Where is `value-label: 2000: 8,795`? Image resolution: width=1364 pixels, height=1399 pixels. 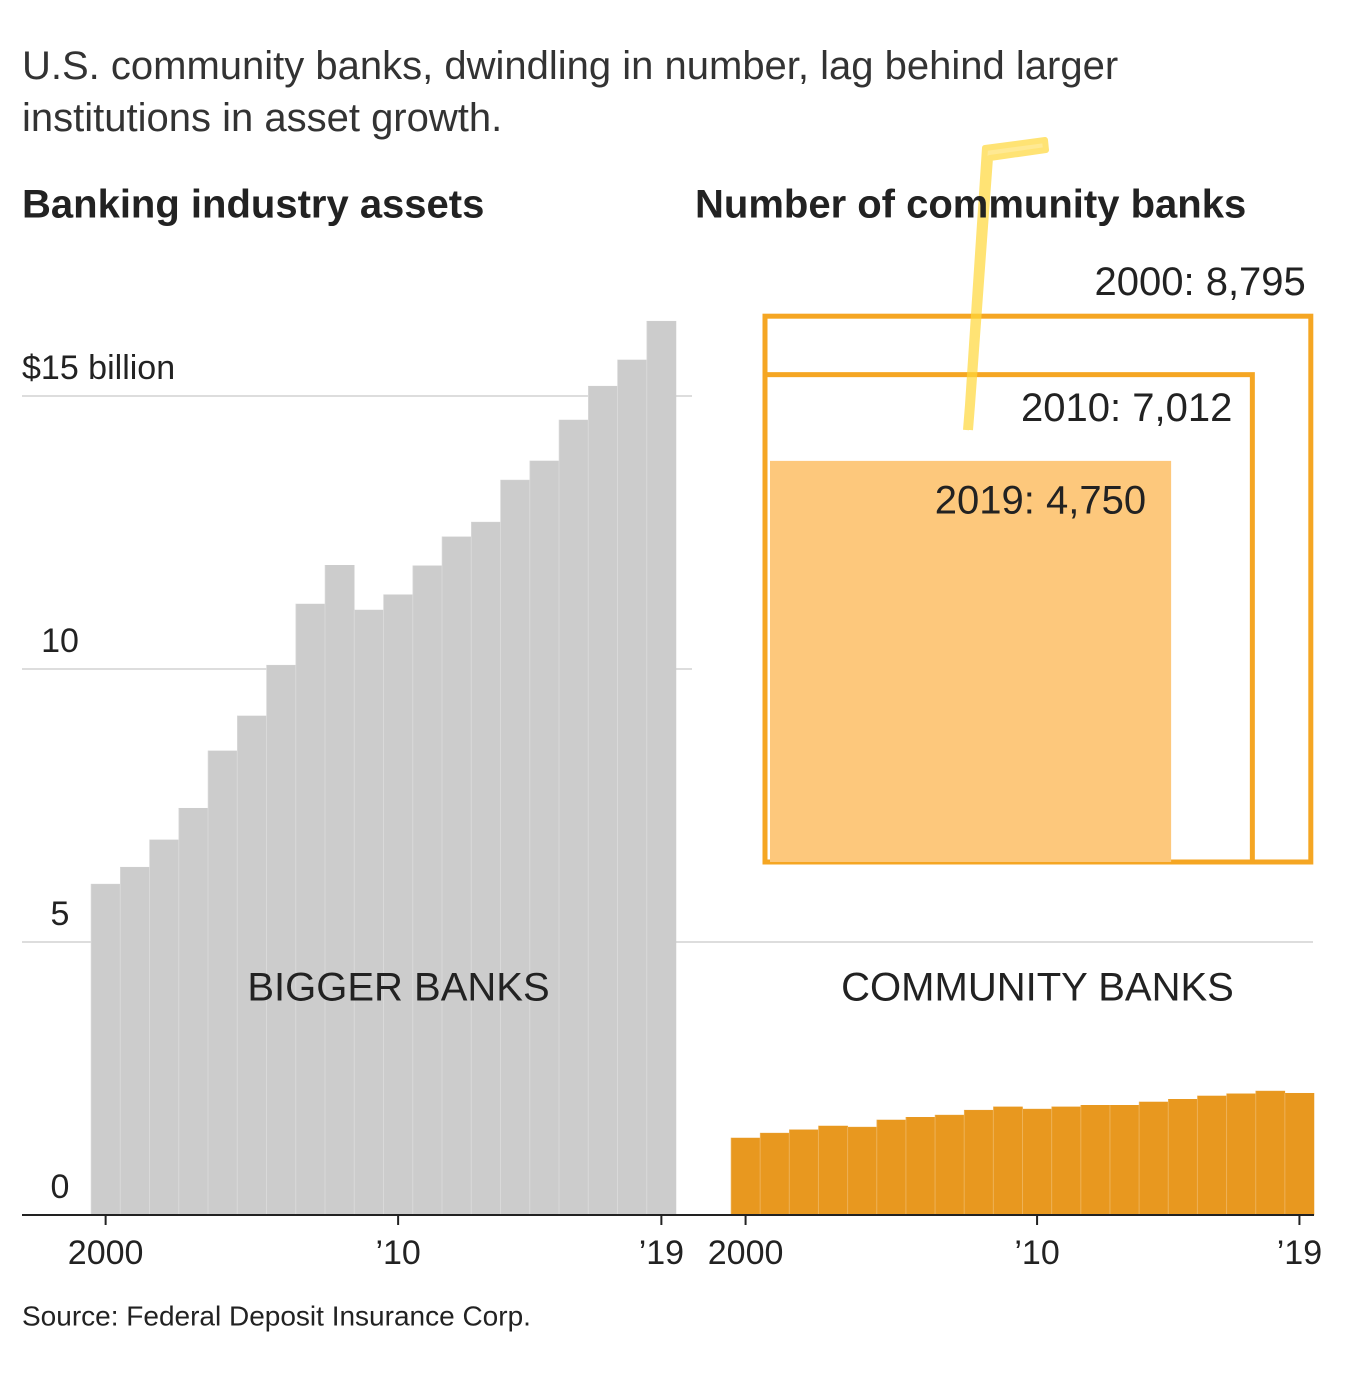 value-label: 2000: 8,795 is located at coordinates (1199, 282).